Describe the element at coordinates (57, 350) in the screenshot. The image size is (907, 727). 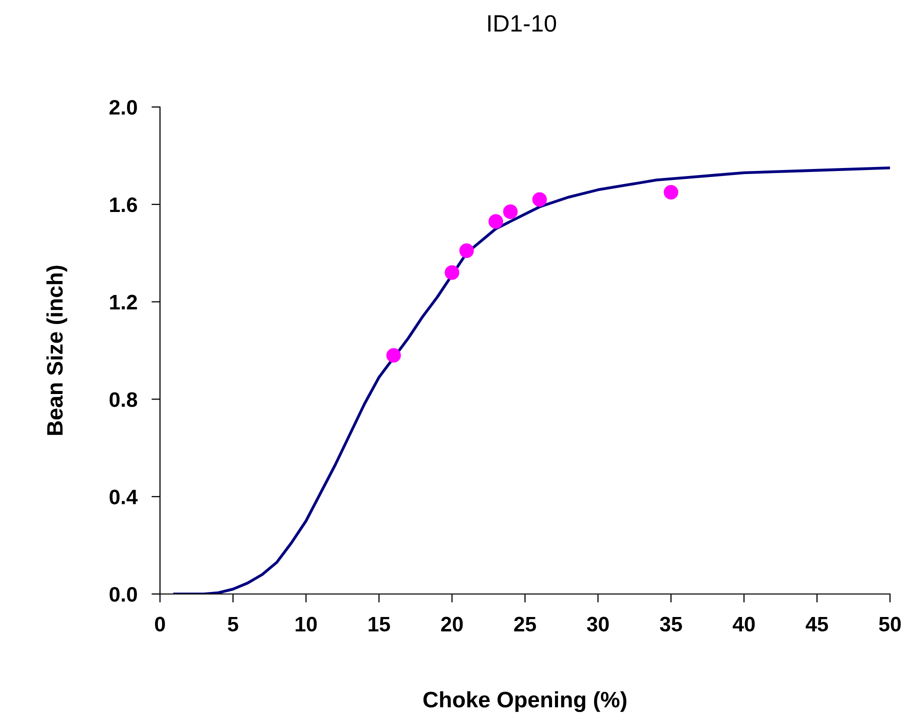
I see `y-axis-title: Bean Size (inch)` at that location.